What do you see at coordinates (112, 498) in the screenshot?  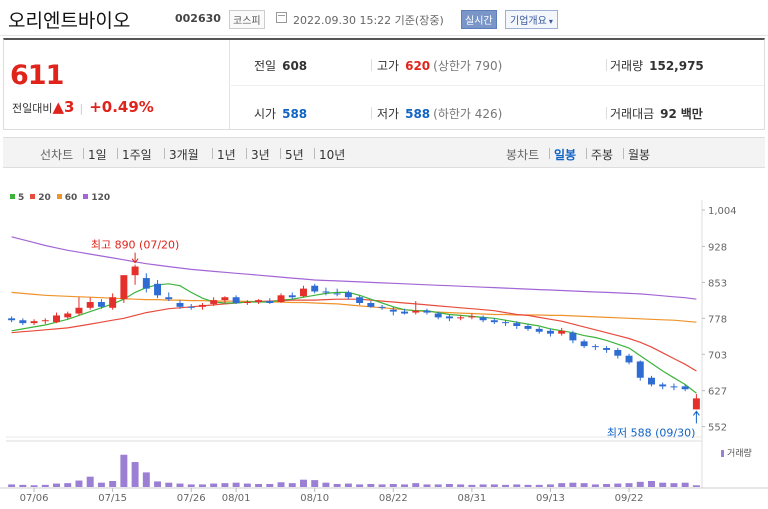 I see `x-tick-label: 07/15` at bounding box center [112, 498].